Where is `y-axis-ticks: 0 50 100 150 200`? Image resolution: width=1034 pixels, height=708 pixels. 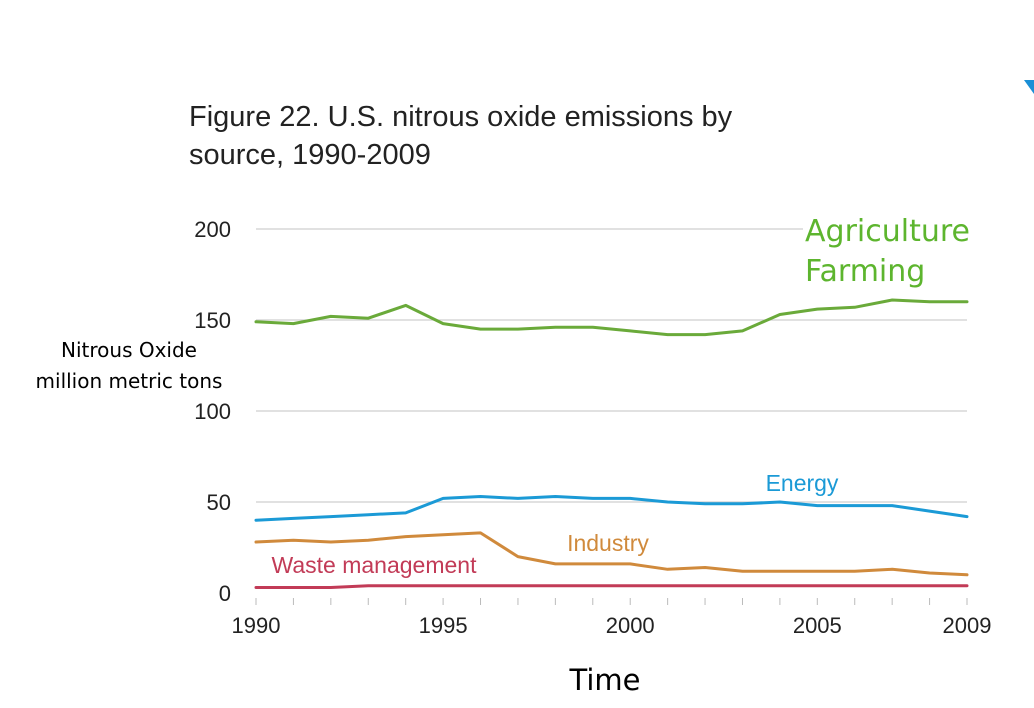 y-axis-ticks: 0 50 100 150 200 is located at coordinates (212, 411).